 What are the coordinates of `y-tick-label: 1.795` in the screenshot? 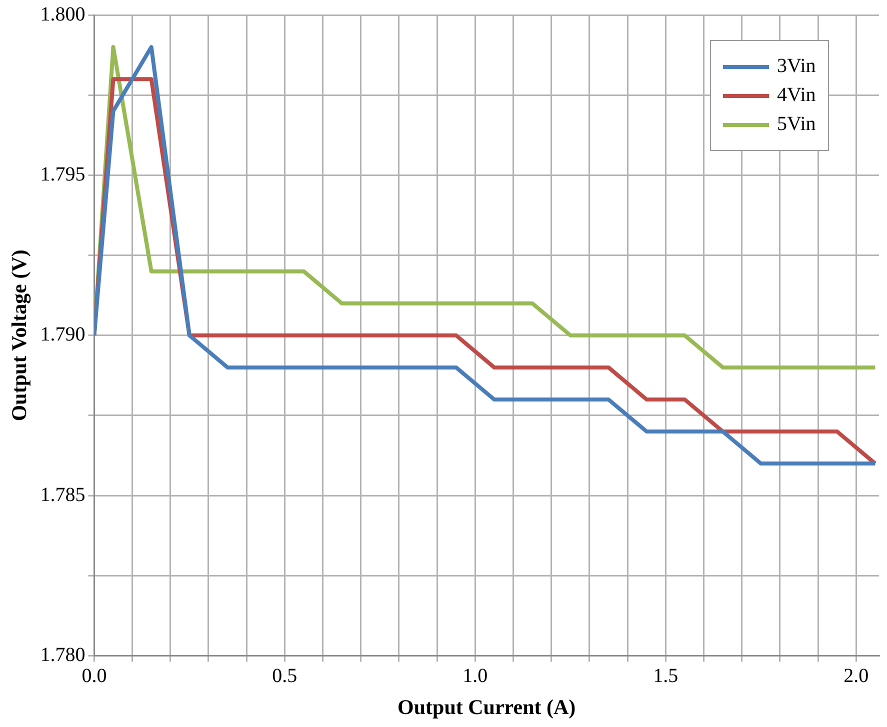 It's located at (63, 174).